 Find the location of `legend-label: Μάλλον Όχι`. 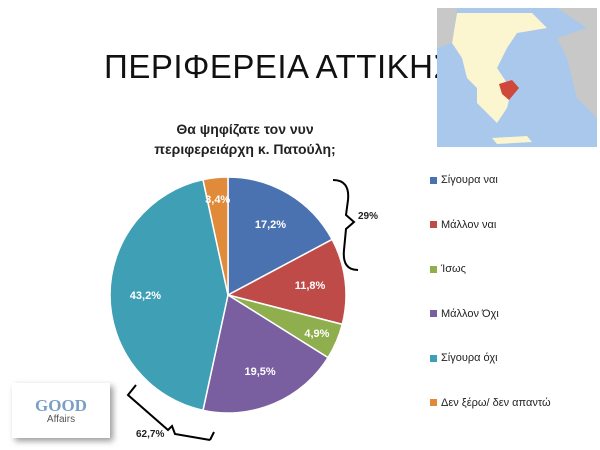

legend-label: Μάλλον Όχι is located at coordinates (470, 313).